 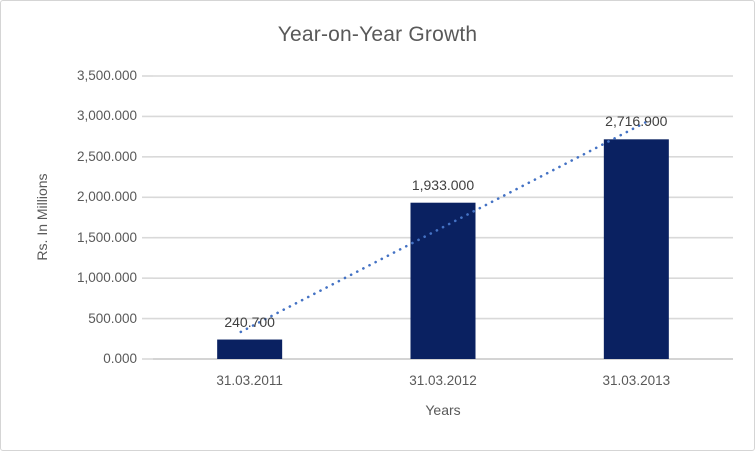 I want to click on data-label: 240.700, so click(x=249, y=321).